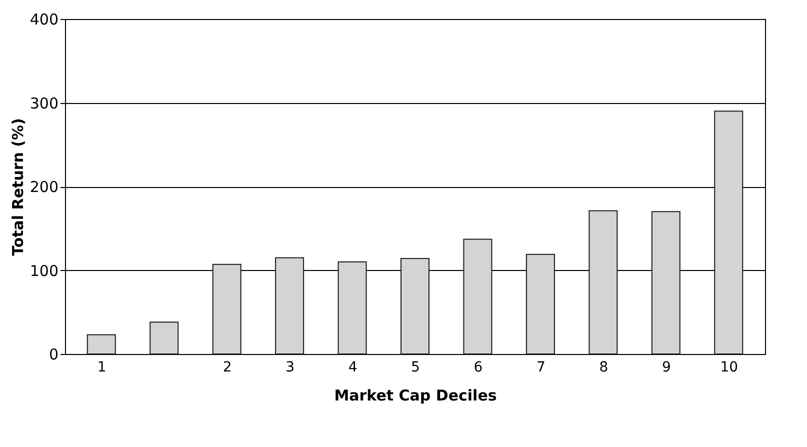 This screenshot has width=807, height=447. I want to click on x-tick-label: 4, so click(353, 368).